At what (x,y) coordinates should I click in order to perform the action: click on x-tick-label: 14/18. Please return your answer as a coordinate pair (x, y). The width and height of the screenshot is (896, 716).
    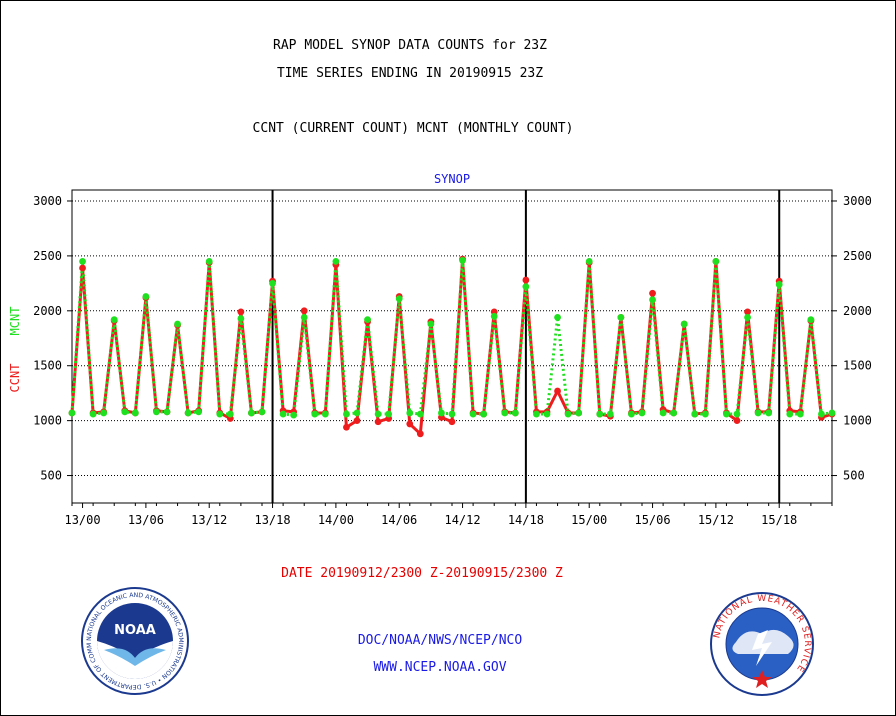
    Looking at the image, I should click on (526, 520).